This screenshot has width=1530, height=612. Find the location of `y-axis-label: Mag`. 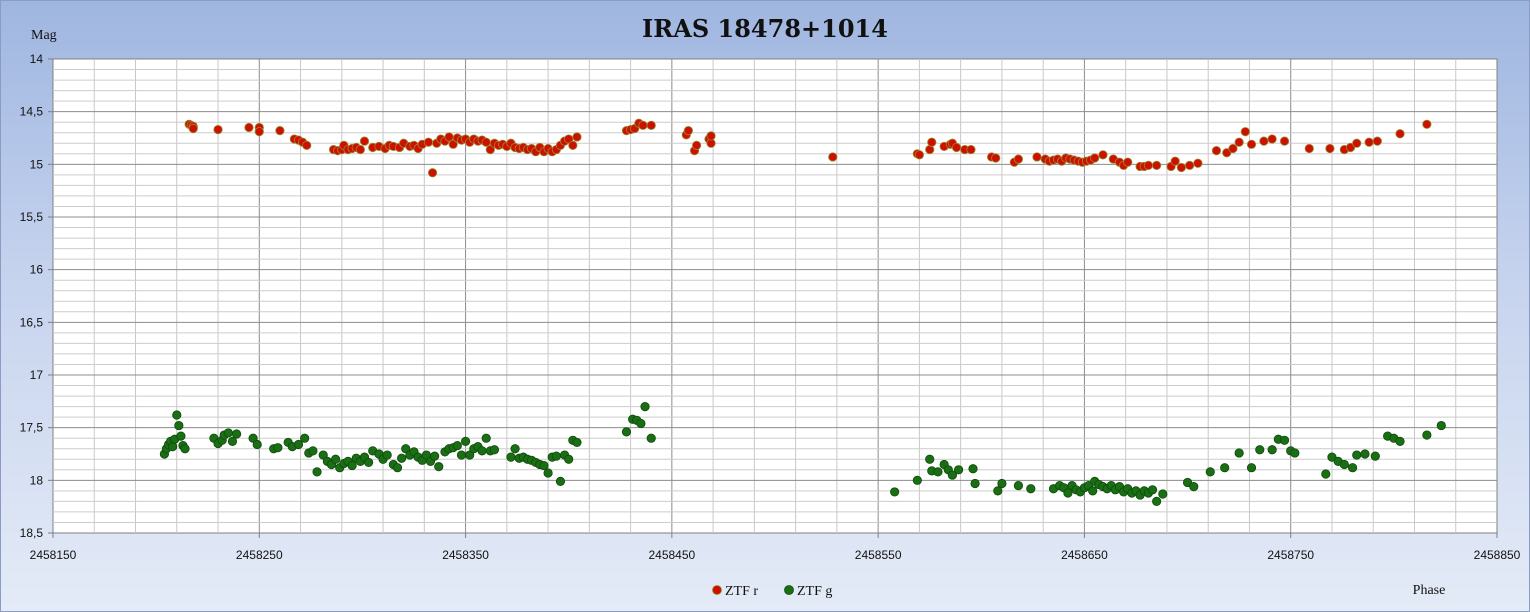

y-axis-label: Mag is located at coordinates (44, 35).